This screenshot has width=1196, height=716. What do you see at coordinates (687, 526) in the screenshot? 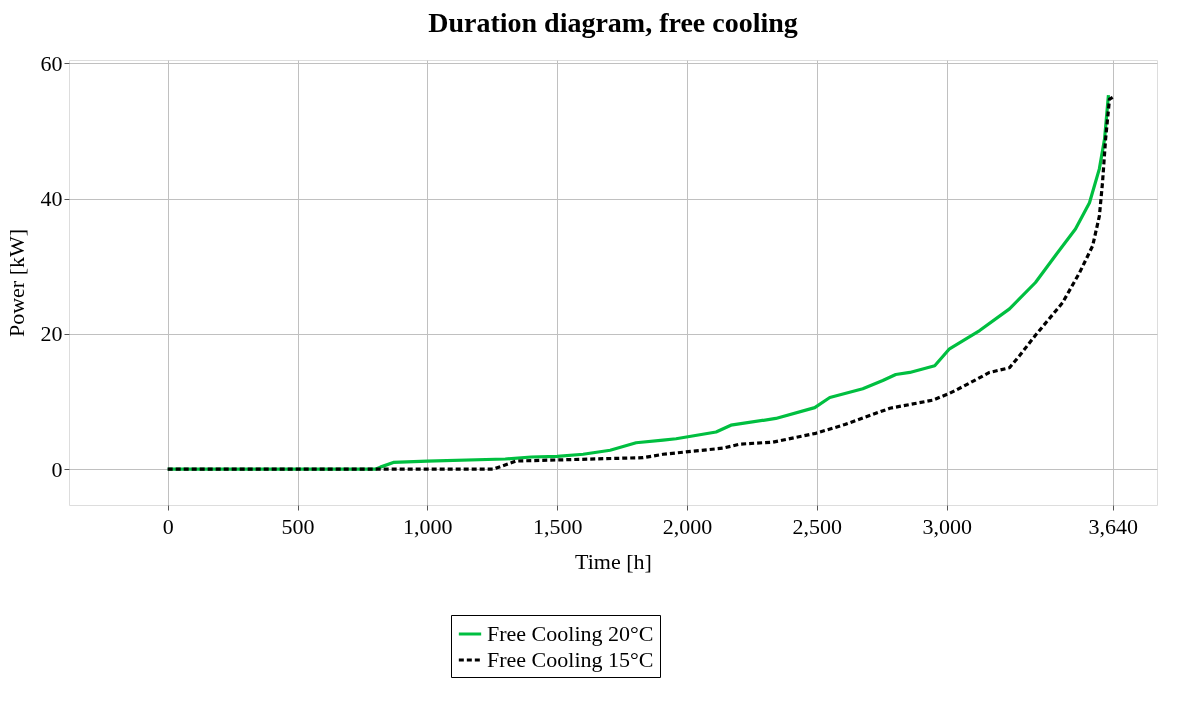
I see `x-tick-label: 2,000` at bounding box center [687, 526].